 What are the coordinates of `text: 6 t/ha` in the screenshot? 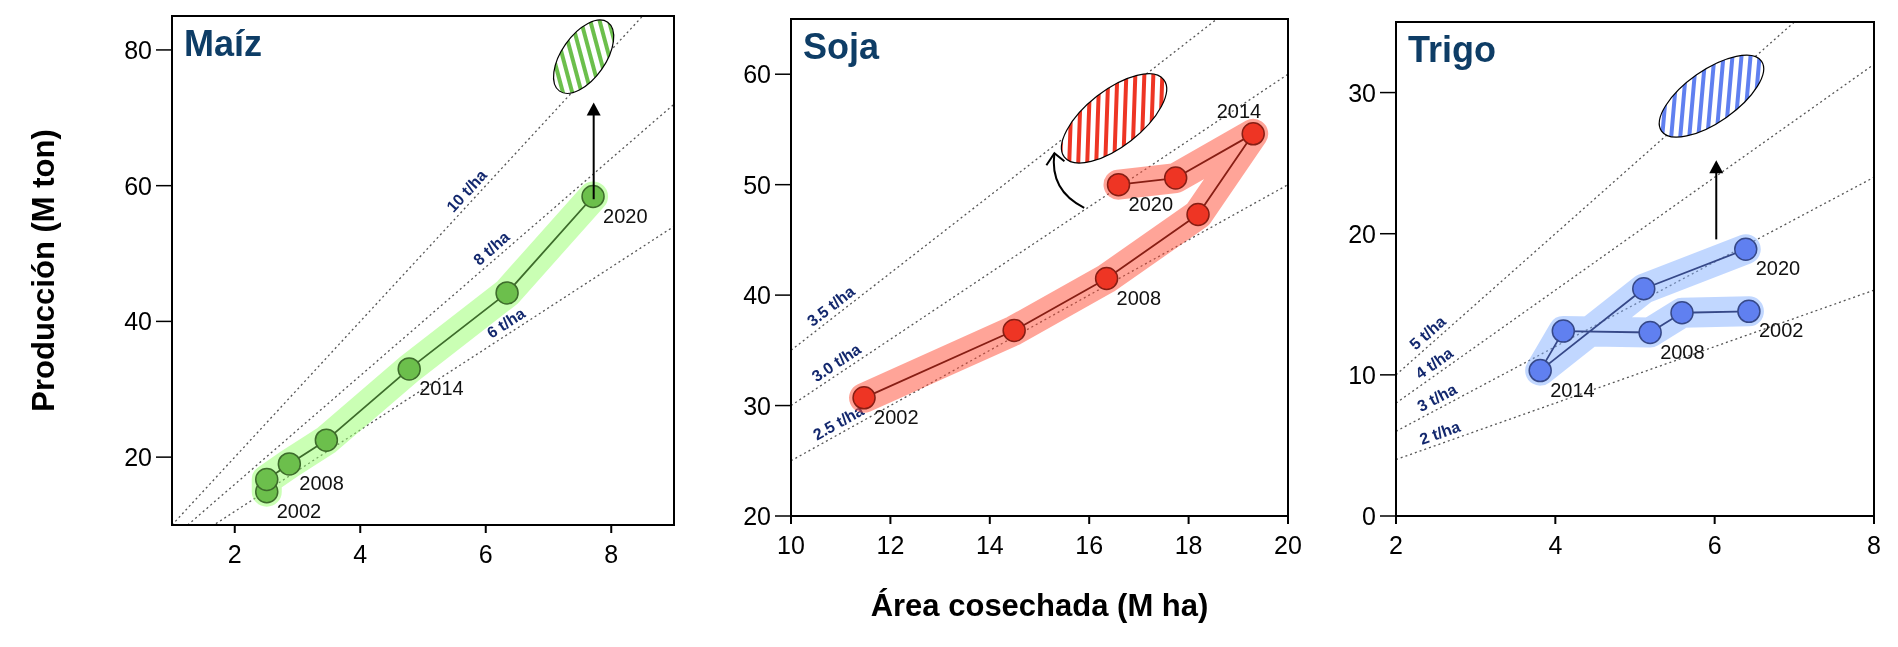 It's located at (506, 323).